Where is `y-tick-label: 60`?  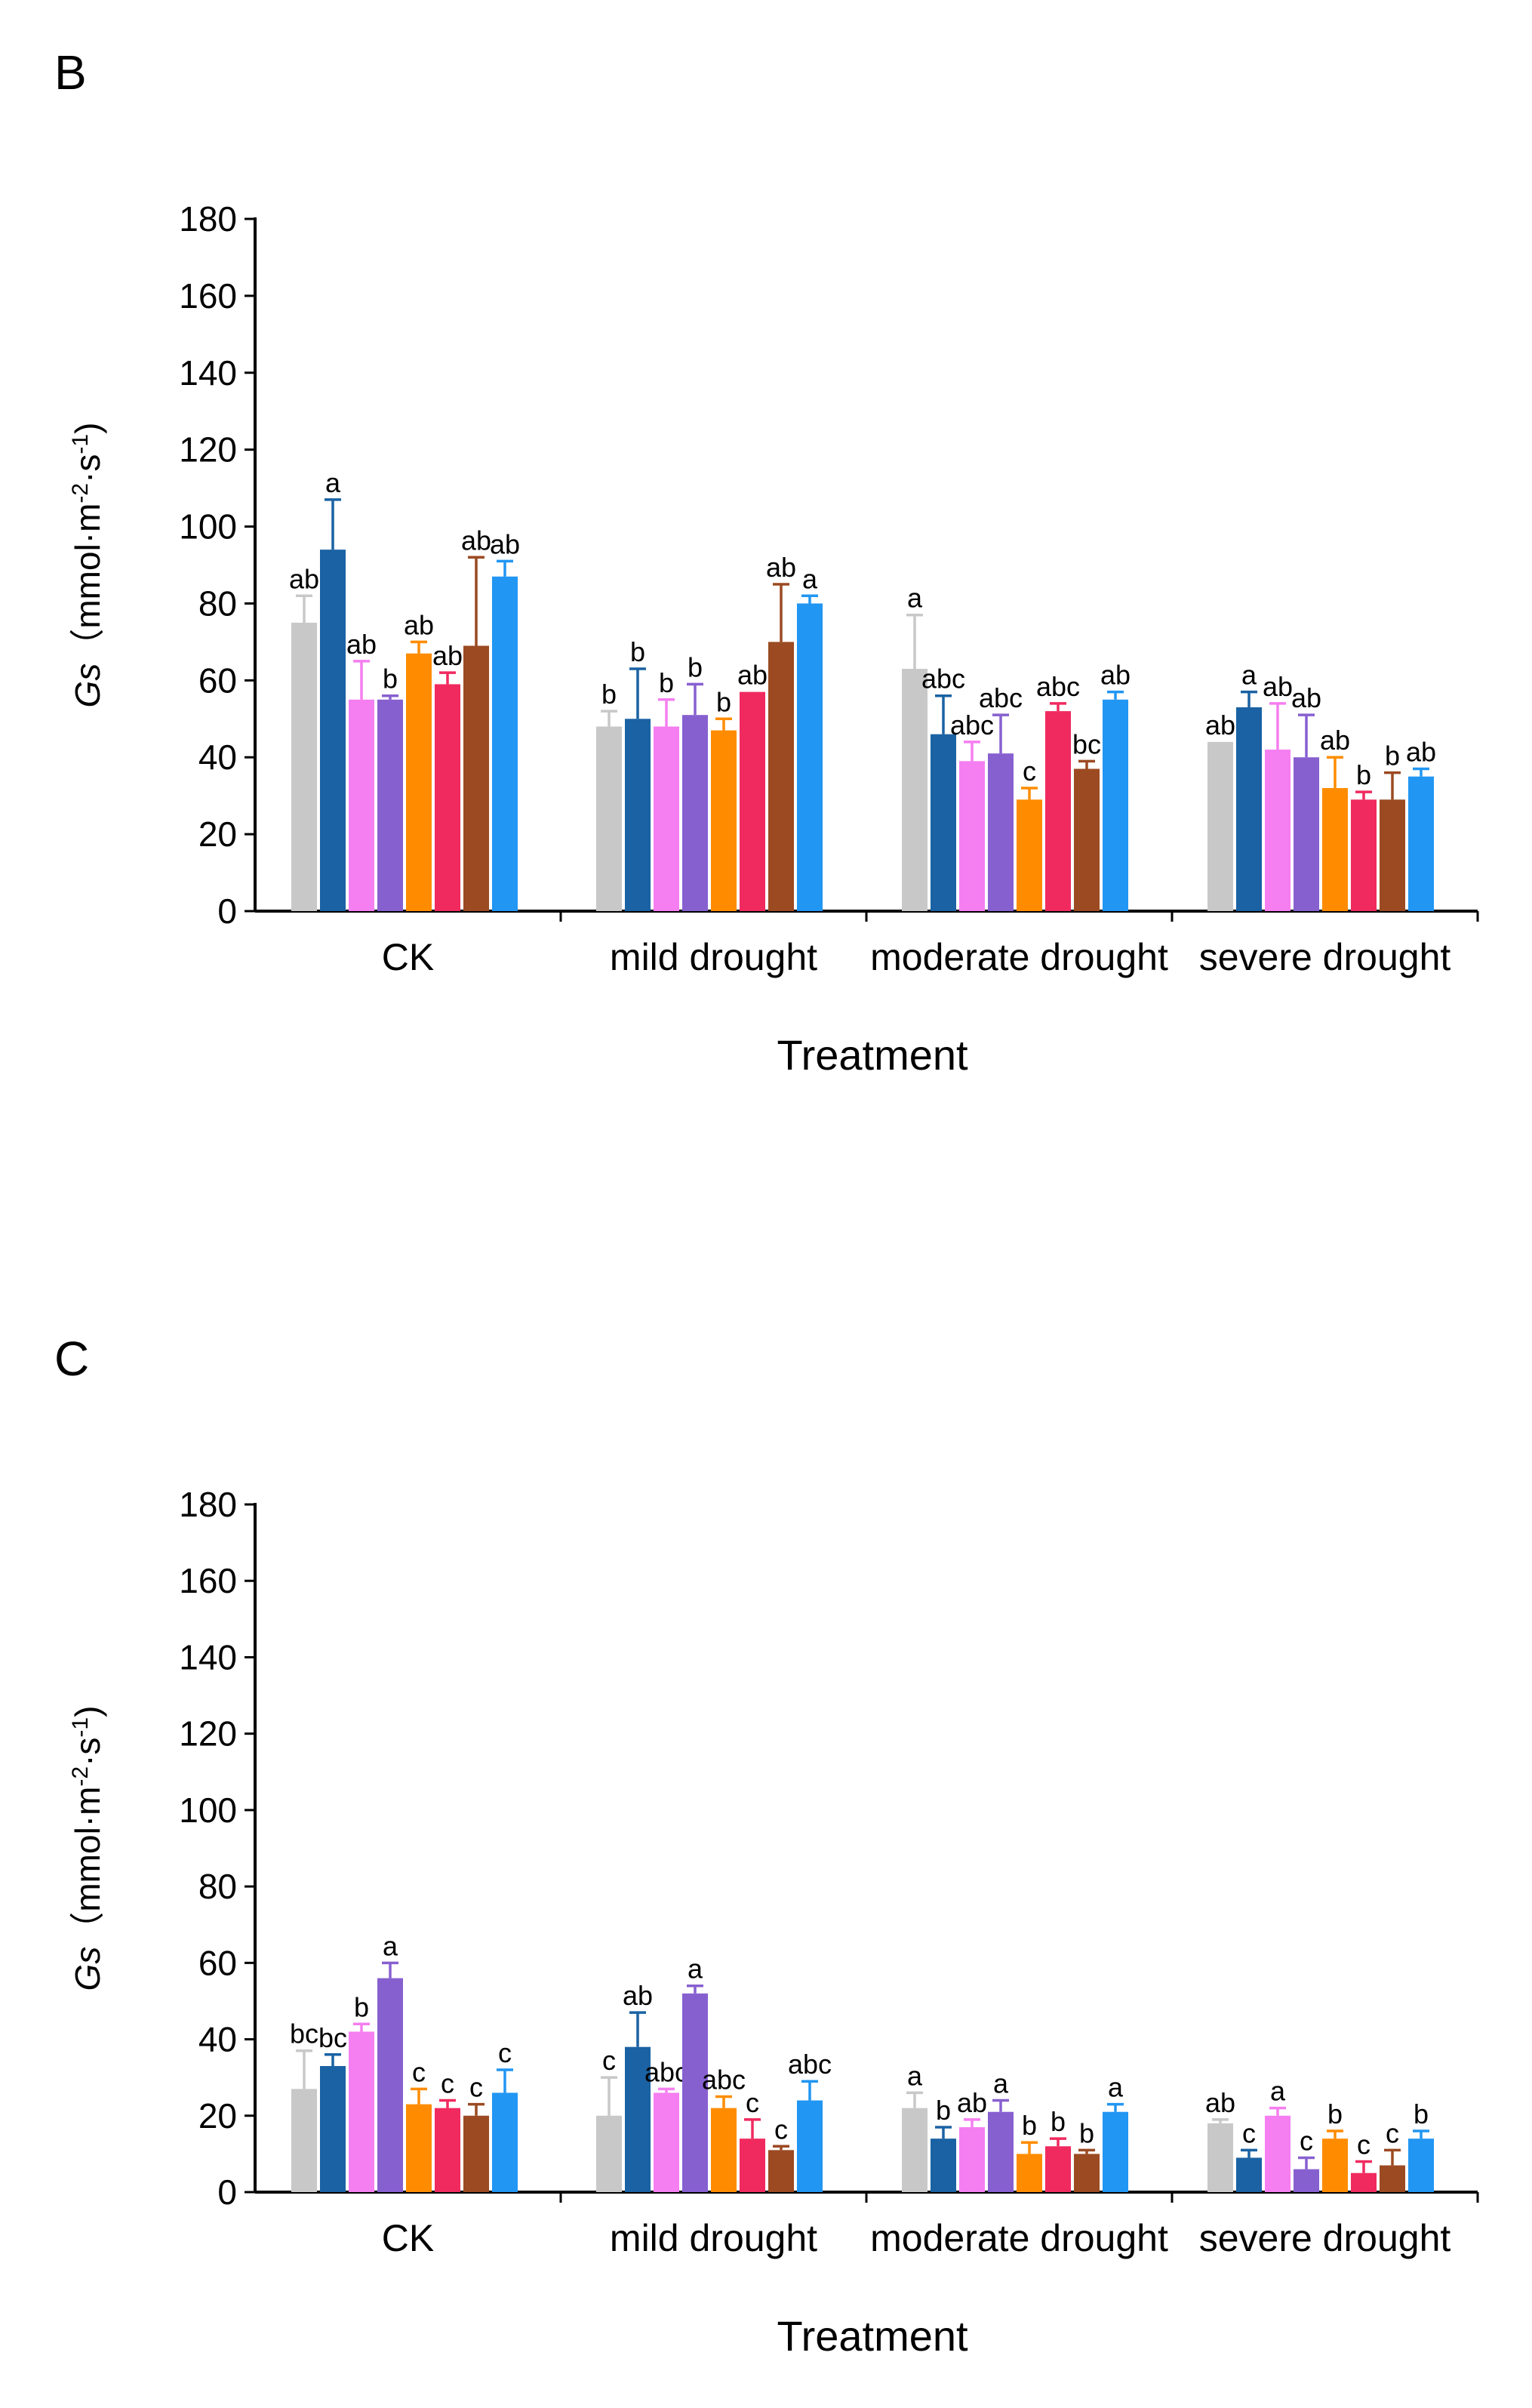
y-tick-label: 60 is located at coordinates (217, 1962).